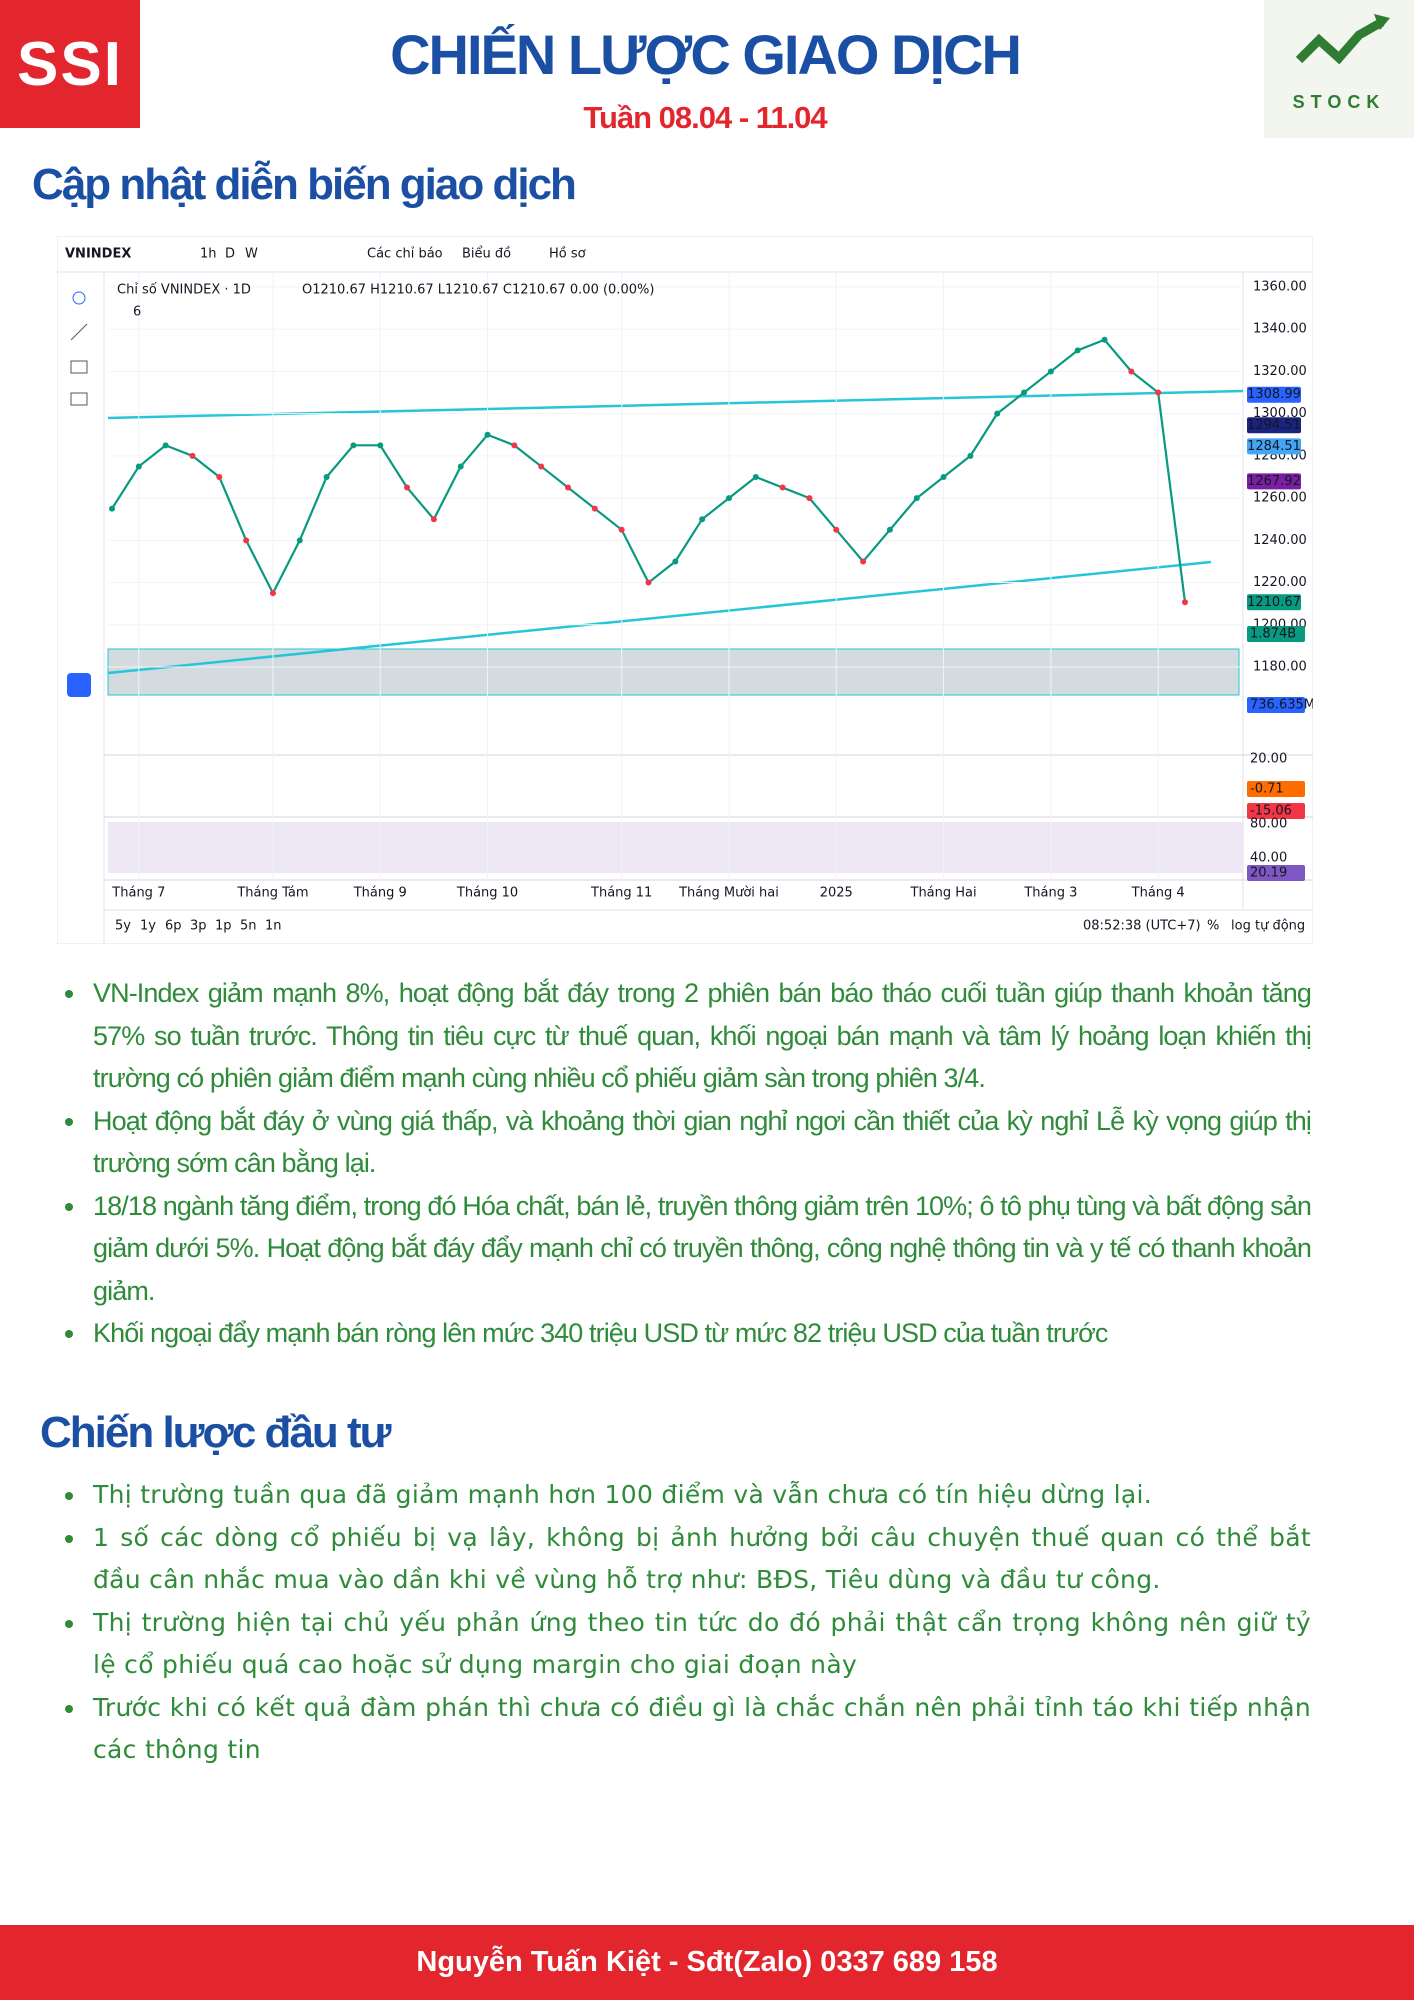 This screenshot has width=1414, height=2000. Describe the element at coordinates (1280, 498) in the screenshot. I see `y-tick-label: 1260.00` at that location.